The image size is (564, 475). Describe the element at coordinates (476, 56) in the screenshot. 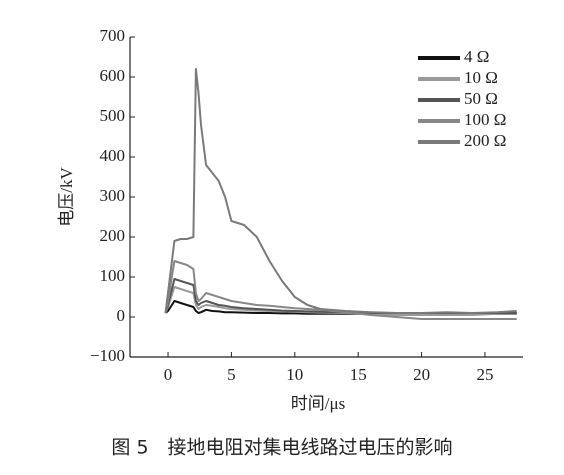

I see `legend-label: 4 Ω` at that location.